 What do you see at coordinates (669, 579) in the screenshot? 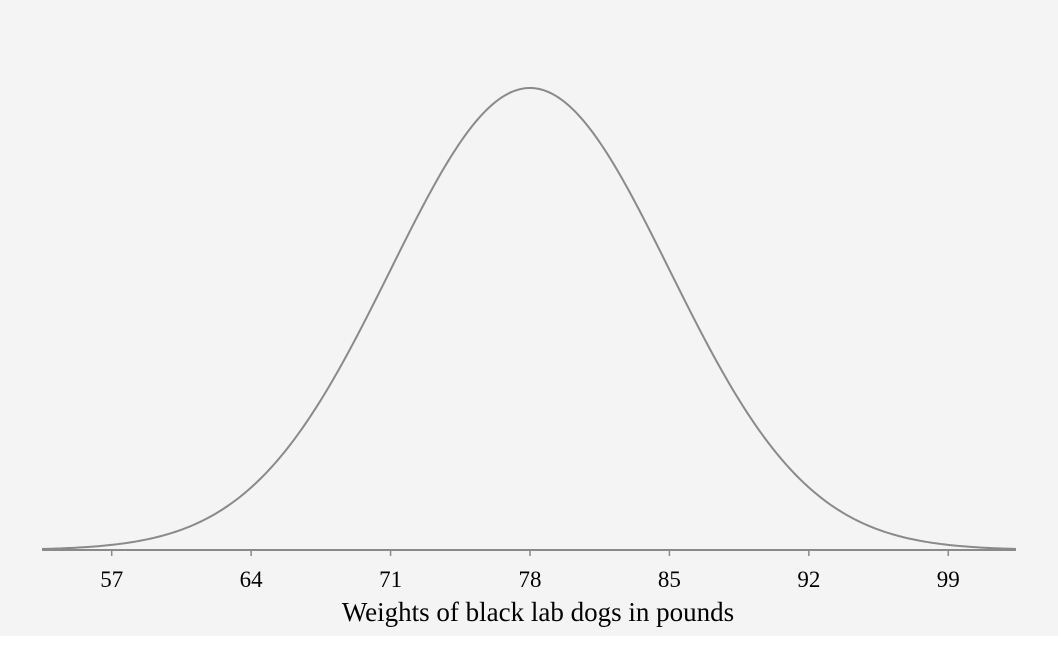
I see `x-tick-label: 85` at bounding box center [669, 579].